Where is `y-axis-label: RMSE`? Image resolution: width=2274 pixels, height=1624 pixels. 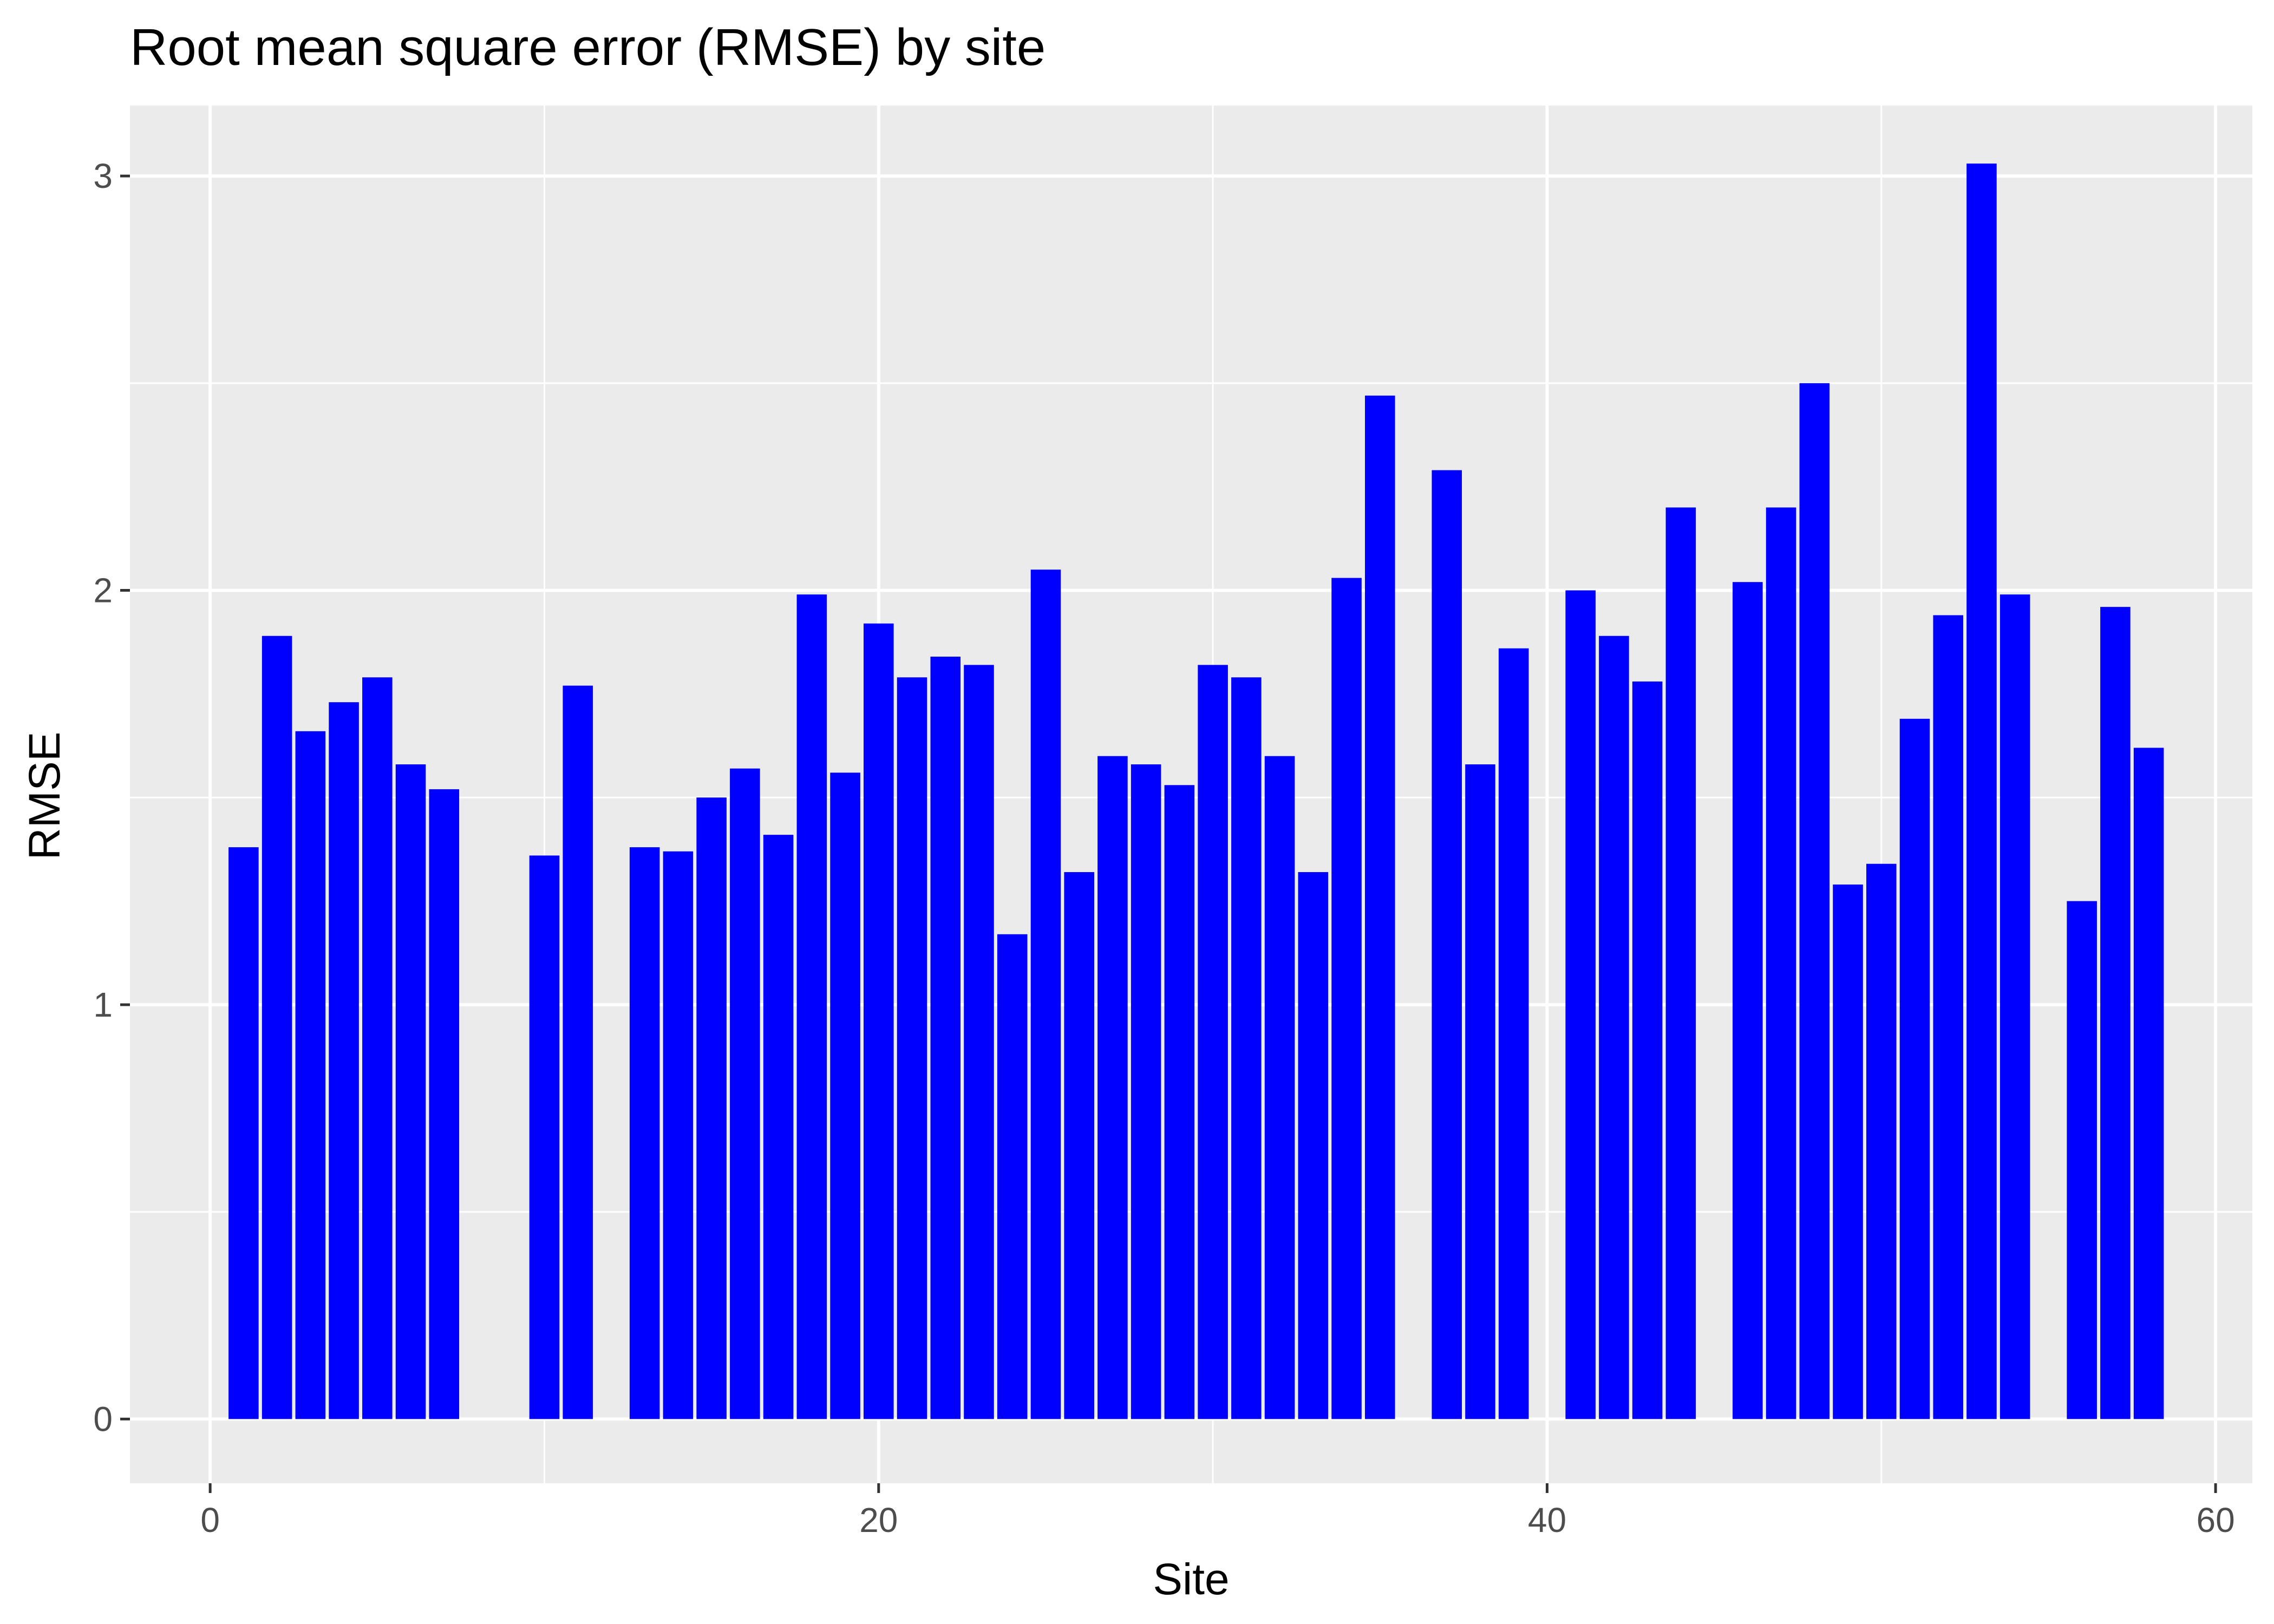 y-axis-label: RMSE is located at coordinates (44, 796).